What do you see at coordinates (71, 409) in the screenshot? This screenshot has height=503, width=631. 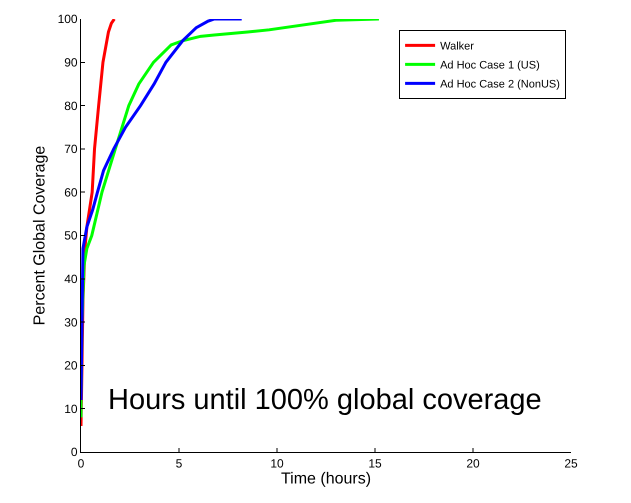 I see `y-tick-label: 10` at bounding box center [71, 409].